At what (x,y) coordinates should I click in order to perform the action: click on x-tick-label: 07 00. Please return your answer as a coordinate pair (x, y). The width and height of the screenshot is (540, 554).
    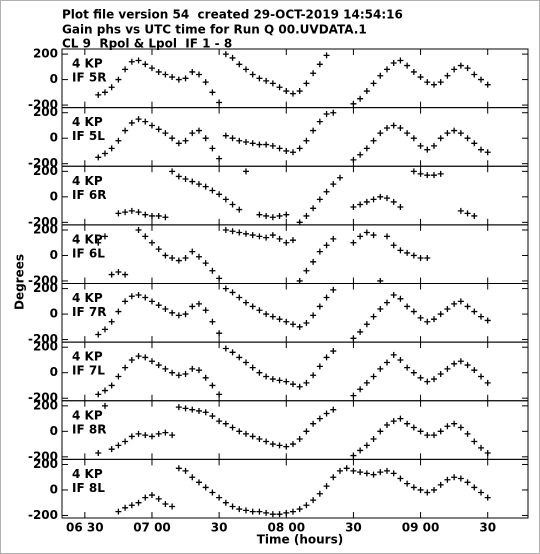
    Looking at the image, I should click on (152, 528).